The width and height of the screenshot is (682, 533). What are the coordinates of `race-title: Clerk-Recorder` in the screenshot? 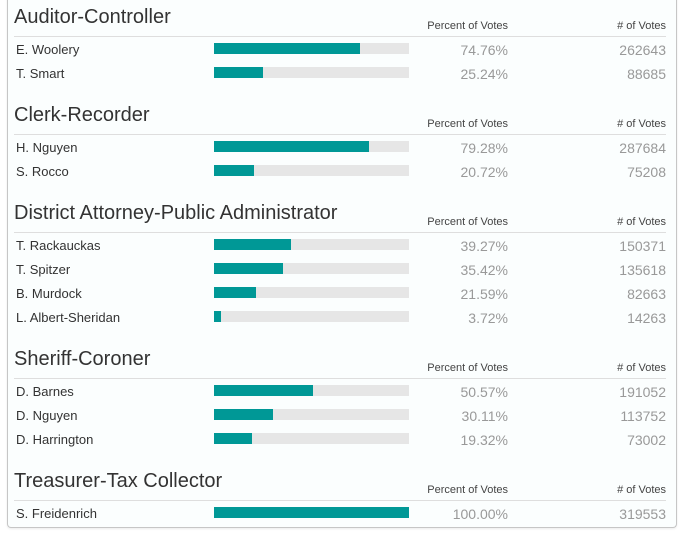 It's located at (82, 115).